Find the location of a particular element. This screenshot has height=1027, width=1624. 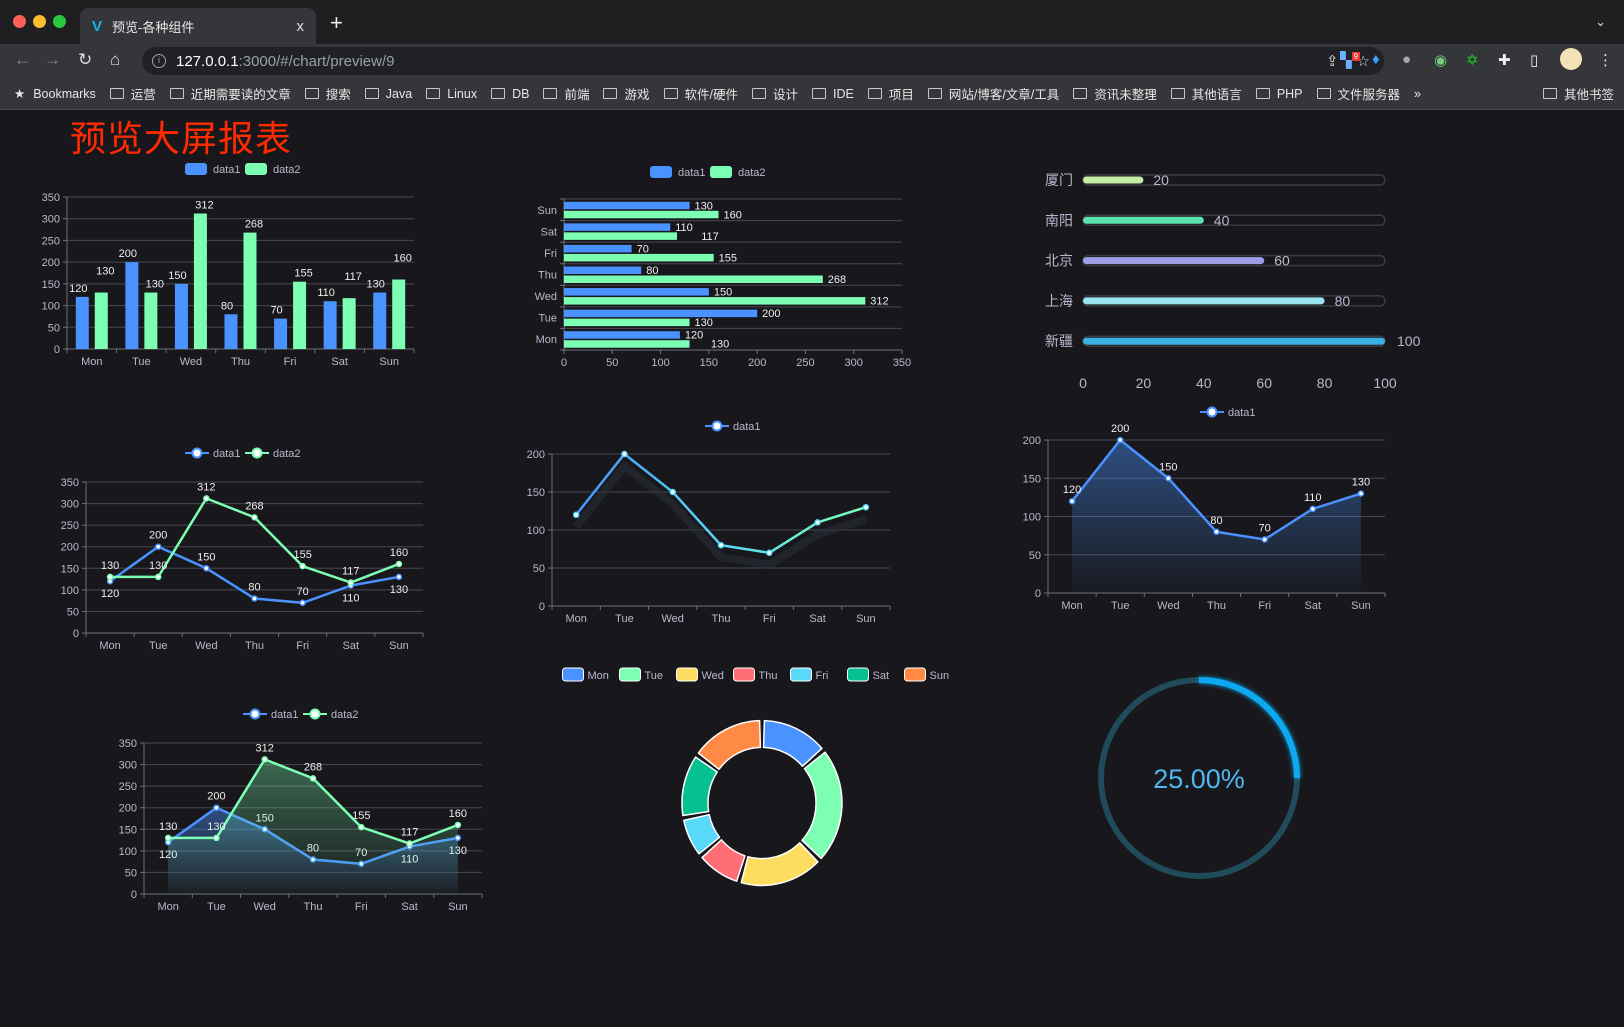

reload-icon: ↻ is located at coordinates (85, 59).